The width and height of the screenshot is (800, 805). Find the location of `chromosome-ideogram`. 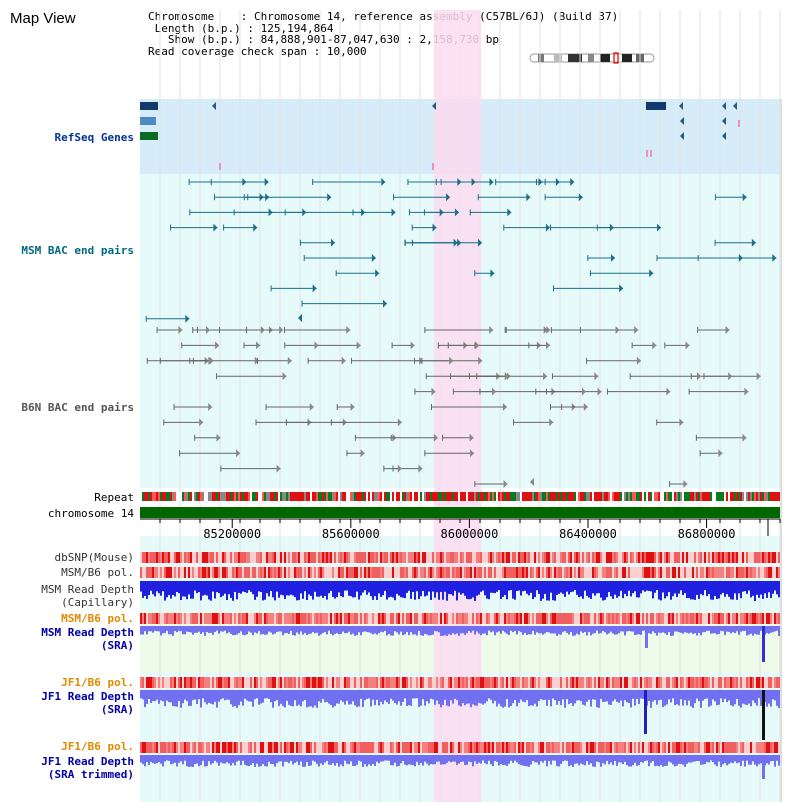

chromosome-ideogram is located at coordinates (593, 59).